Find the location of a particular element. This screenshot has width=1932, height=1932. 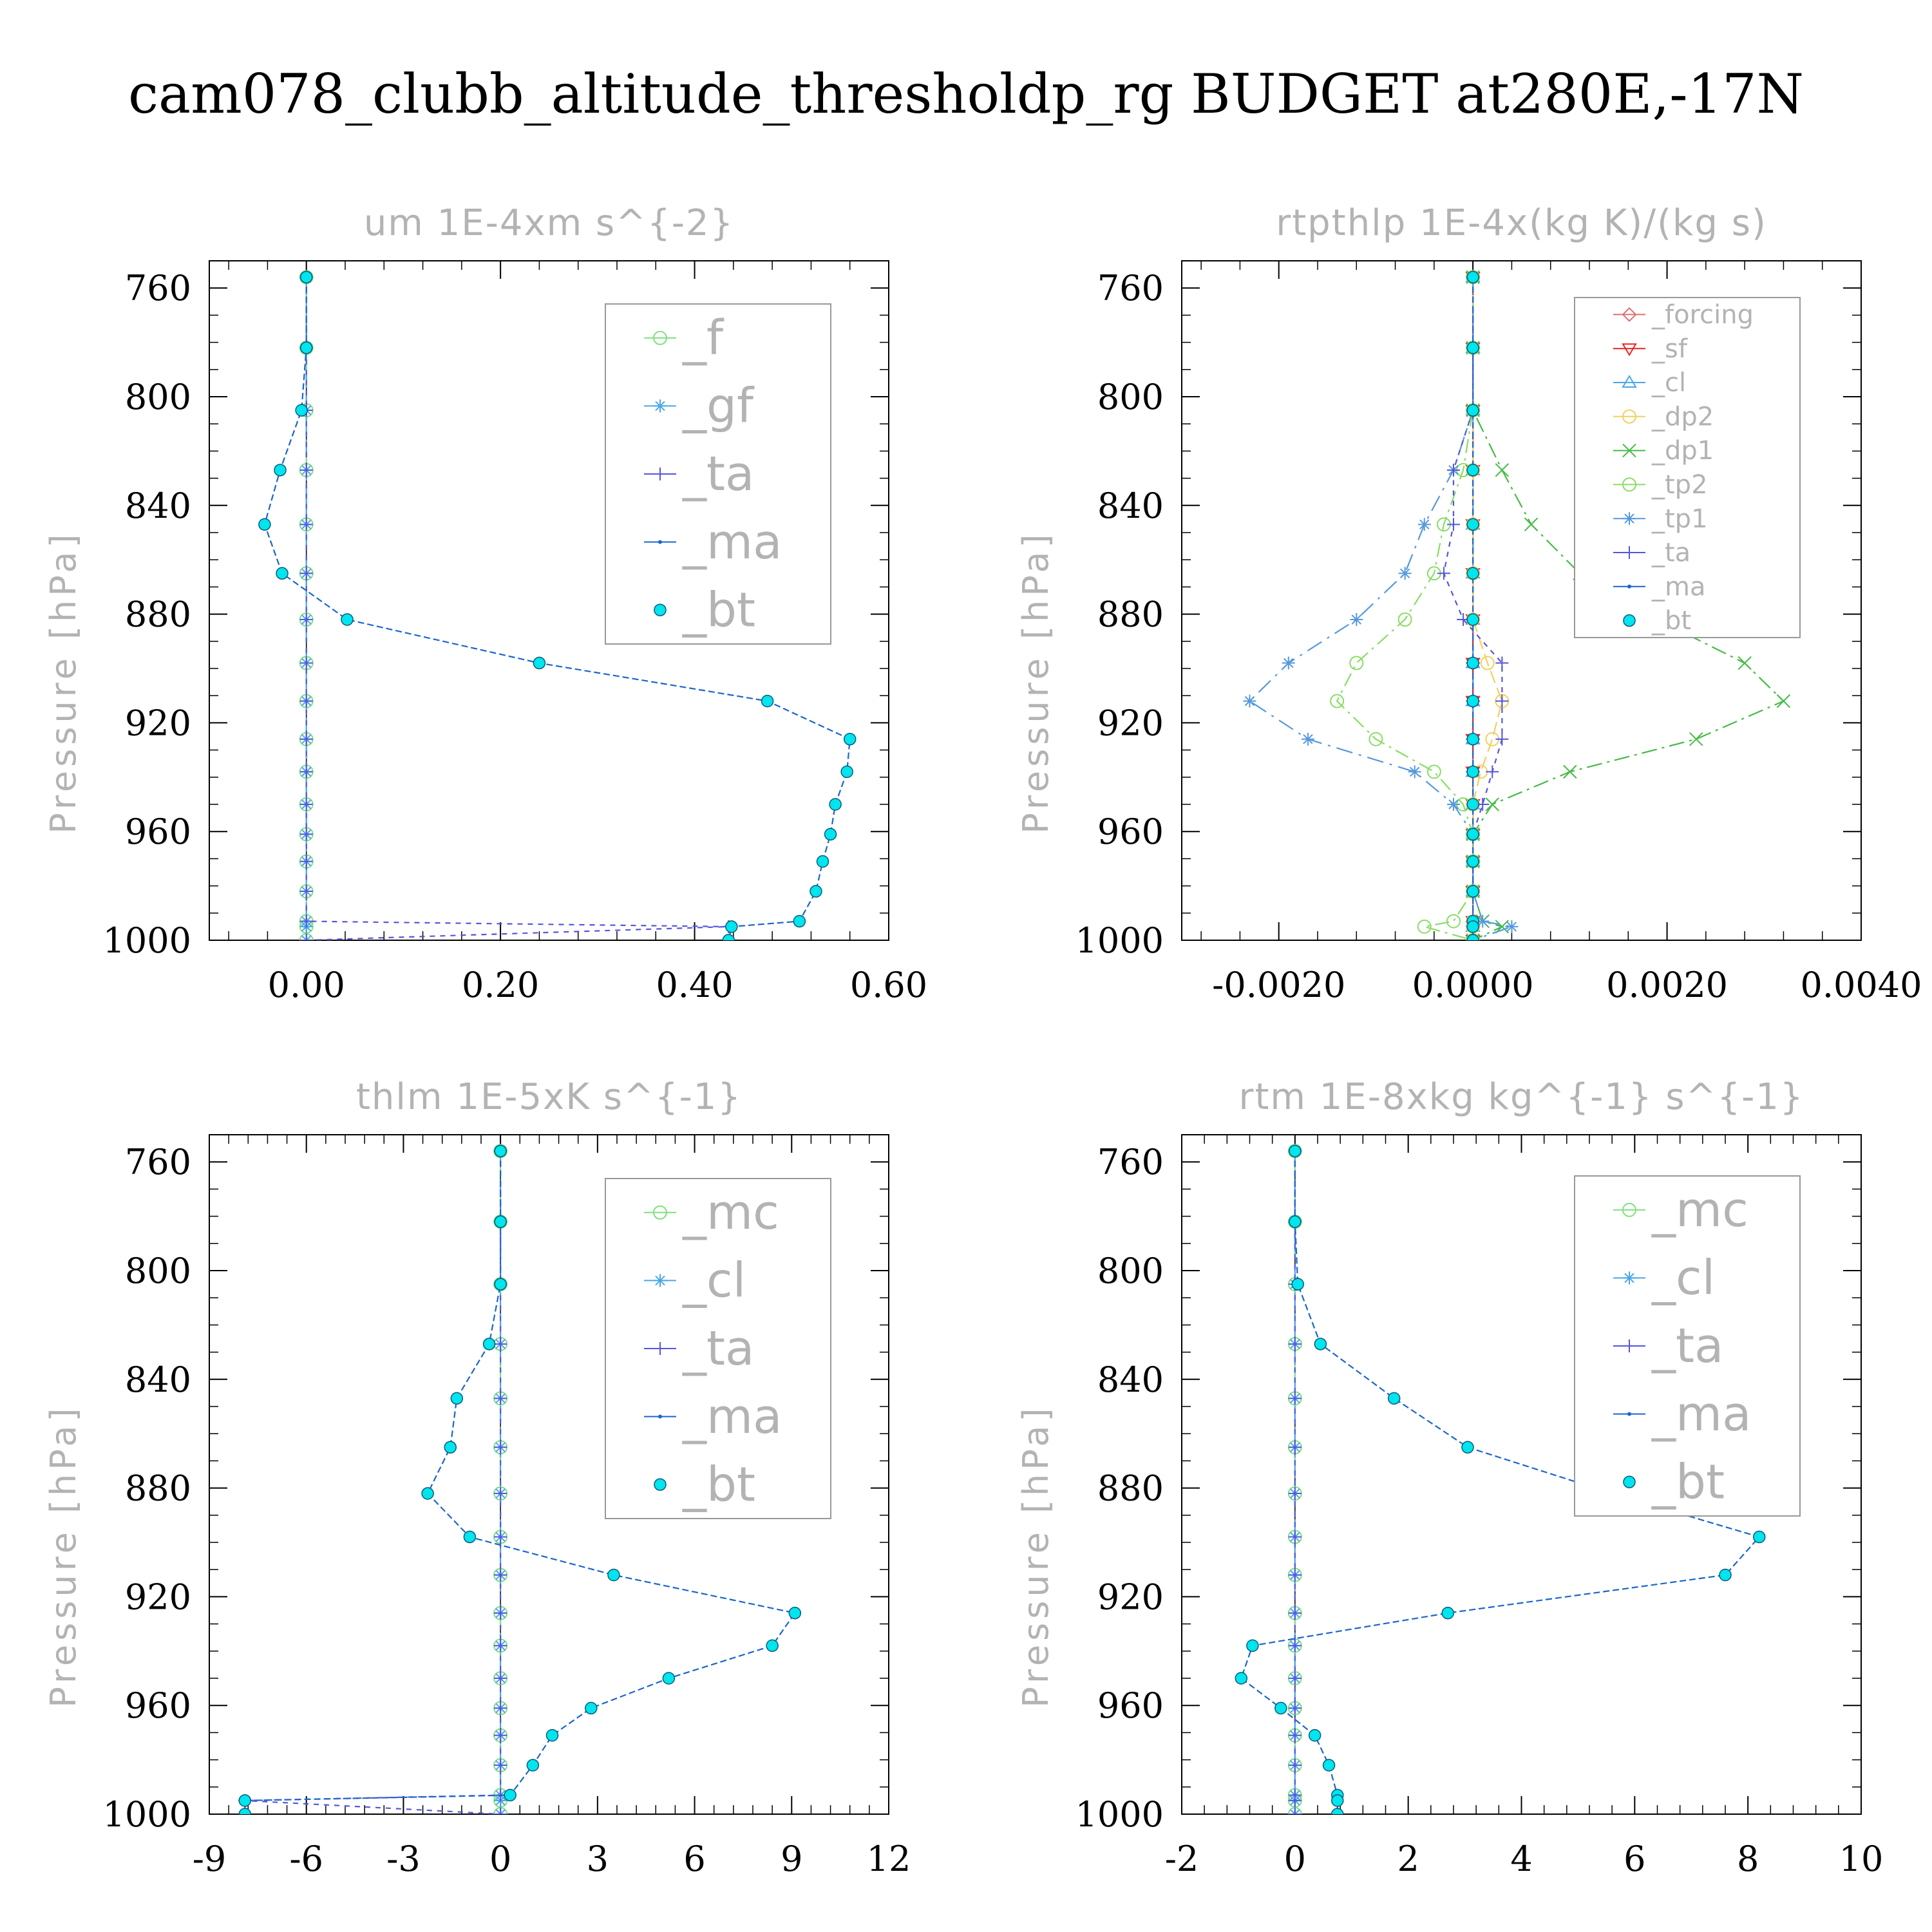

legend-entry: _cl is located at coordinates (695, 1281).